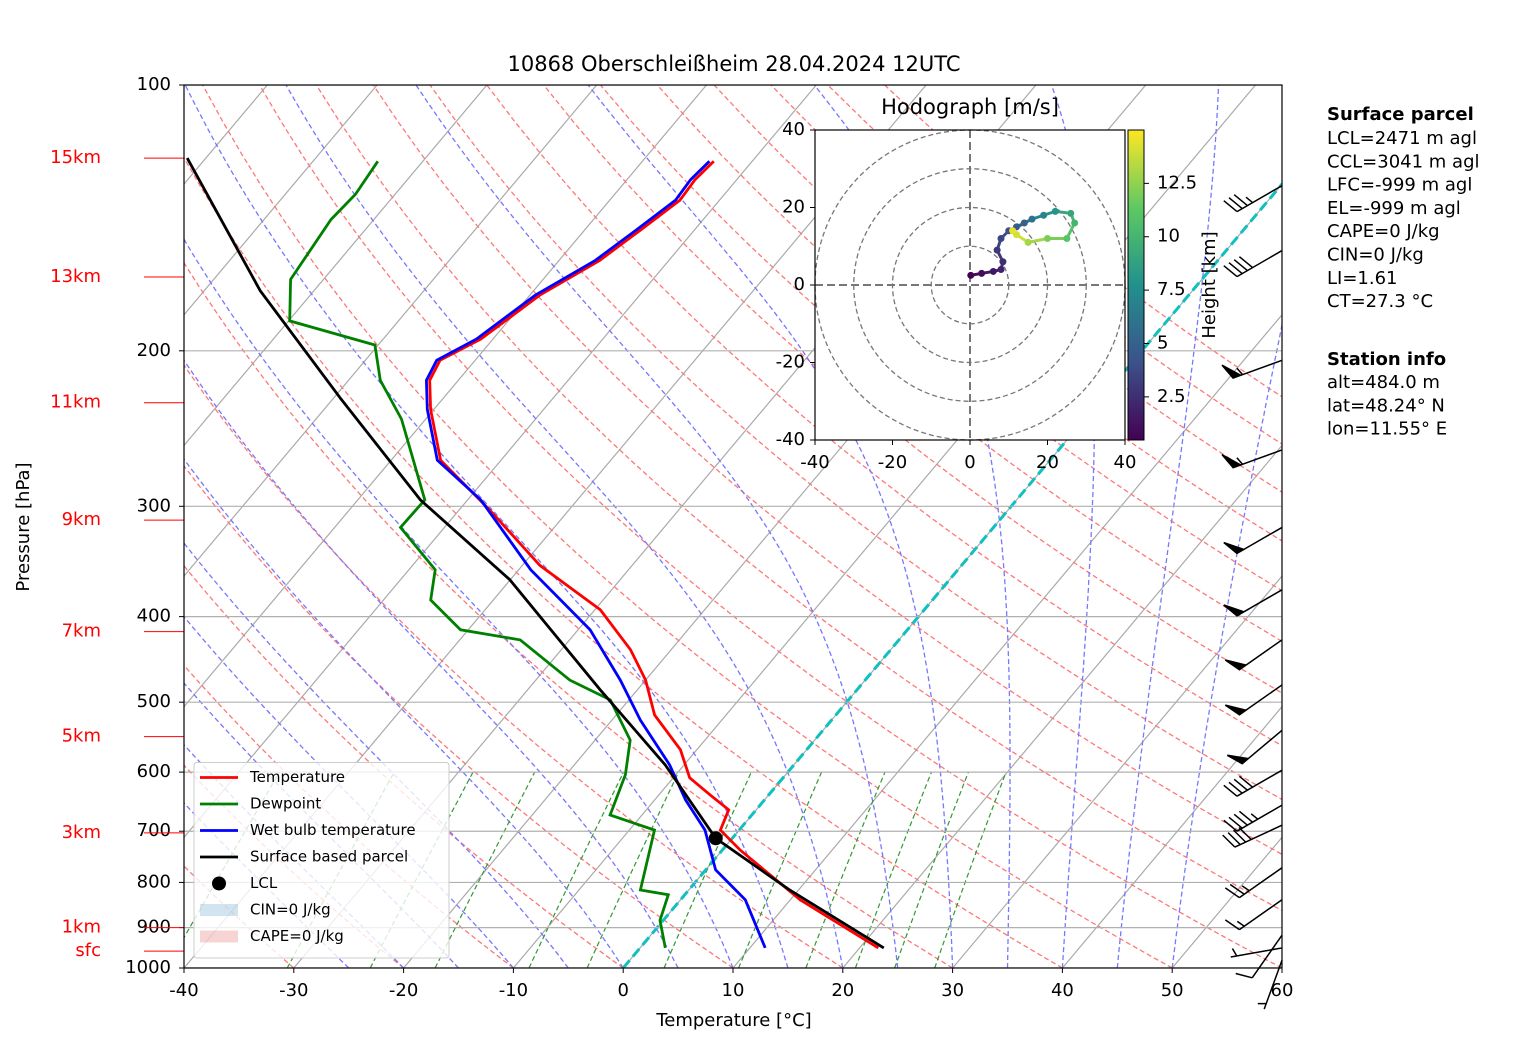 The width and height of the screenshot is (1517, 1058). What do you see at coordinates (1386, 405) in the screenshot?
I see `station-line: lat=48.24° N` at bounding box center [1386, 405].